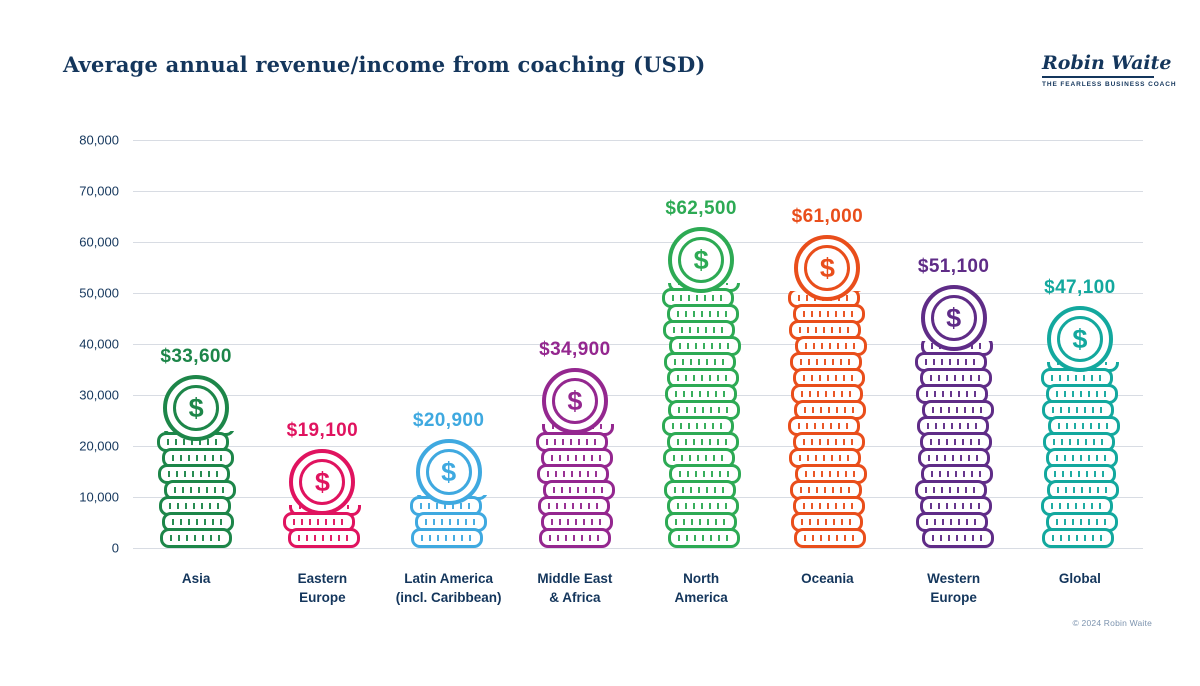  I want to click on value-label: $47,100, so click(1080, 287).